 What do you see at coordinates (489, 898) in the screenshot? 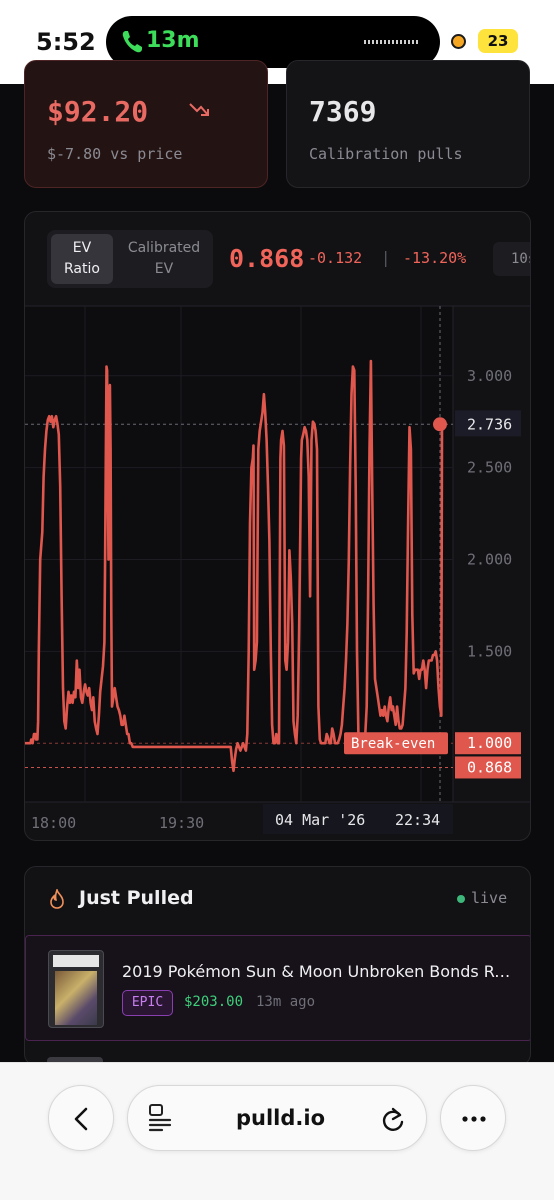
I see `live-label: live` at bounding box center [489, 898].